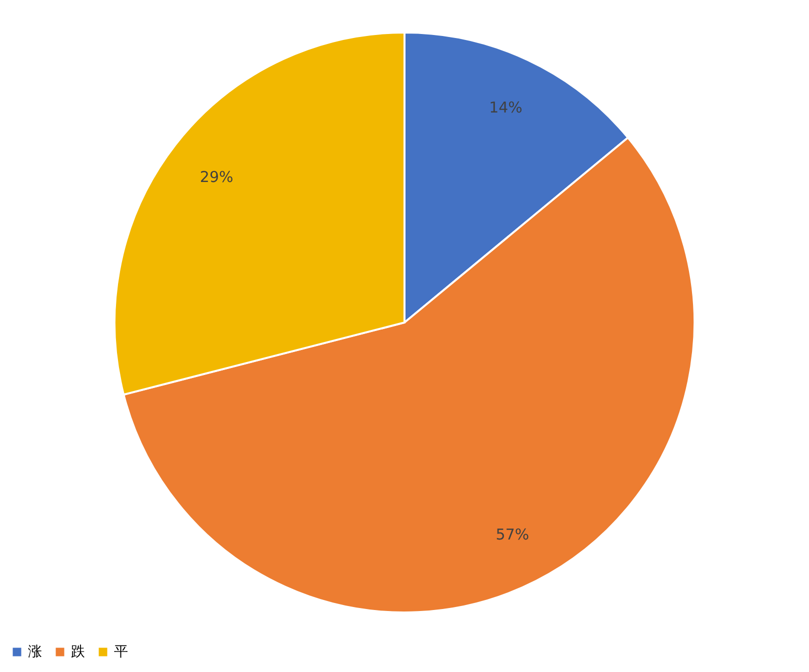 The width and height of the screenshot is (809, 672). I want to click on legend-label: 平, so click(121, 652).